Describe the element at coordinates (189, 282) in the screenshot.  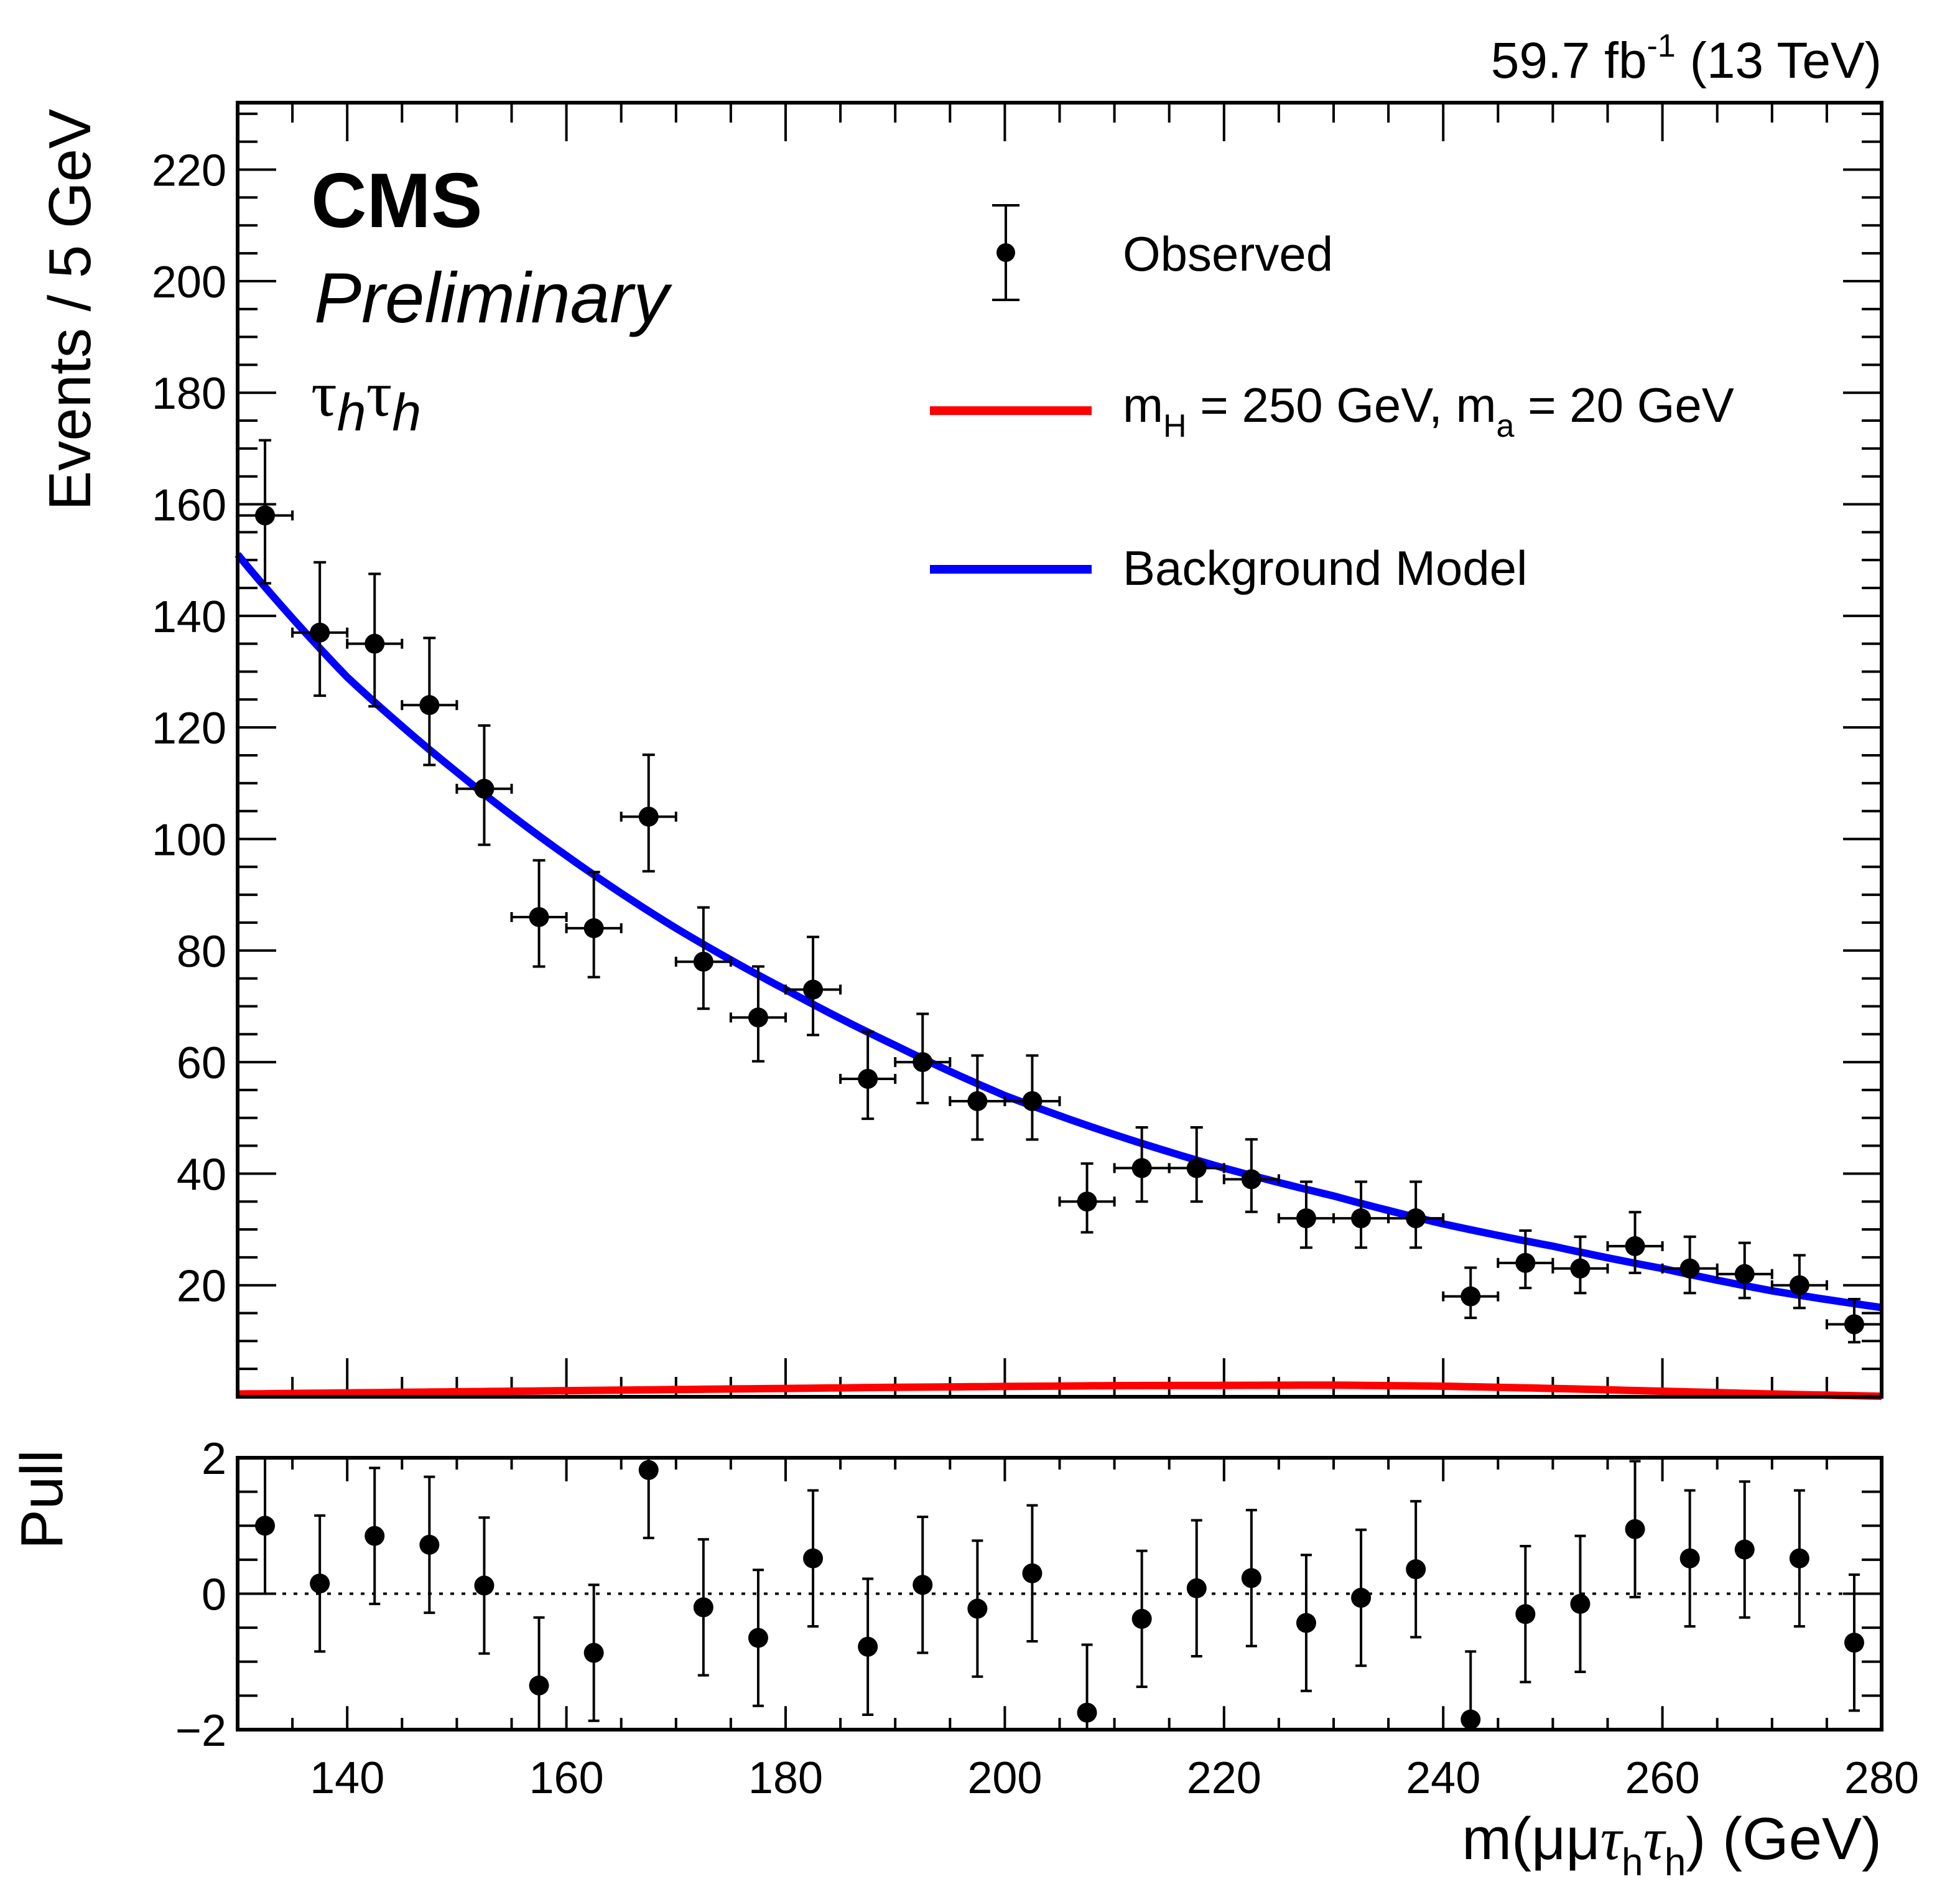
I see `y-tick-label: 200` at that location.